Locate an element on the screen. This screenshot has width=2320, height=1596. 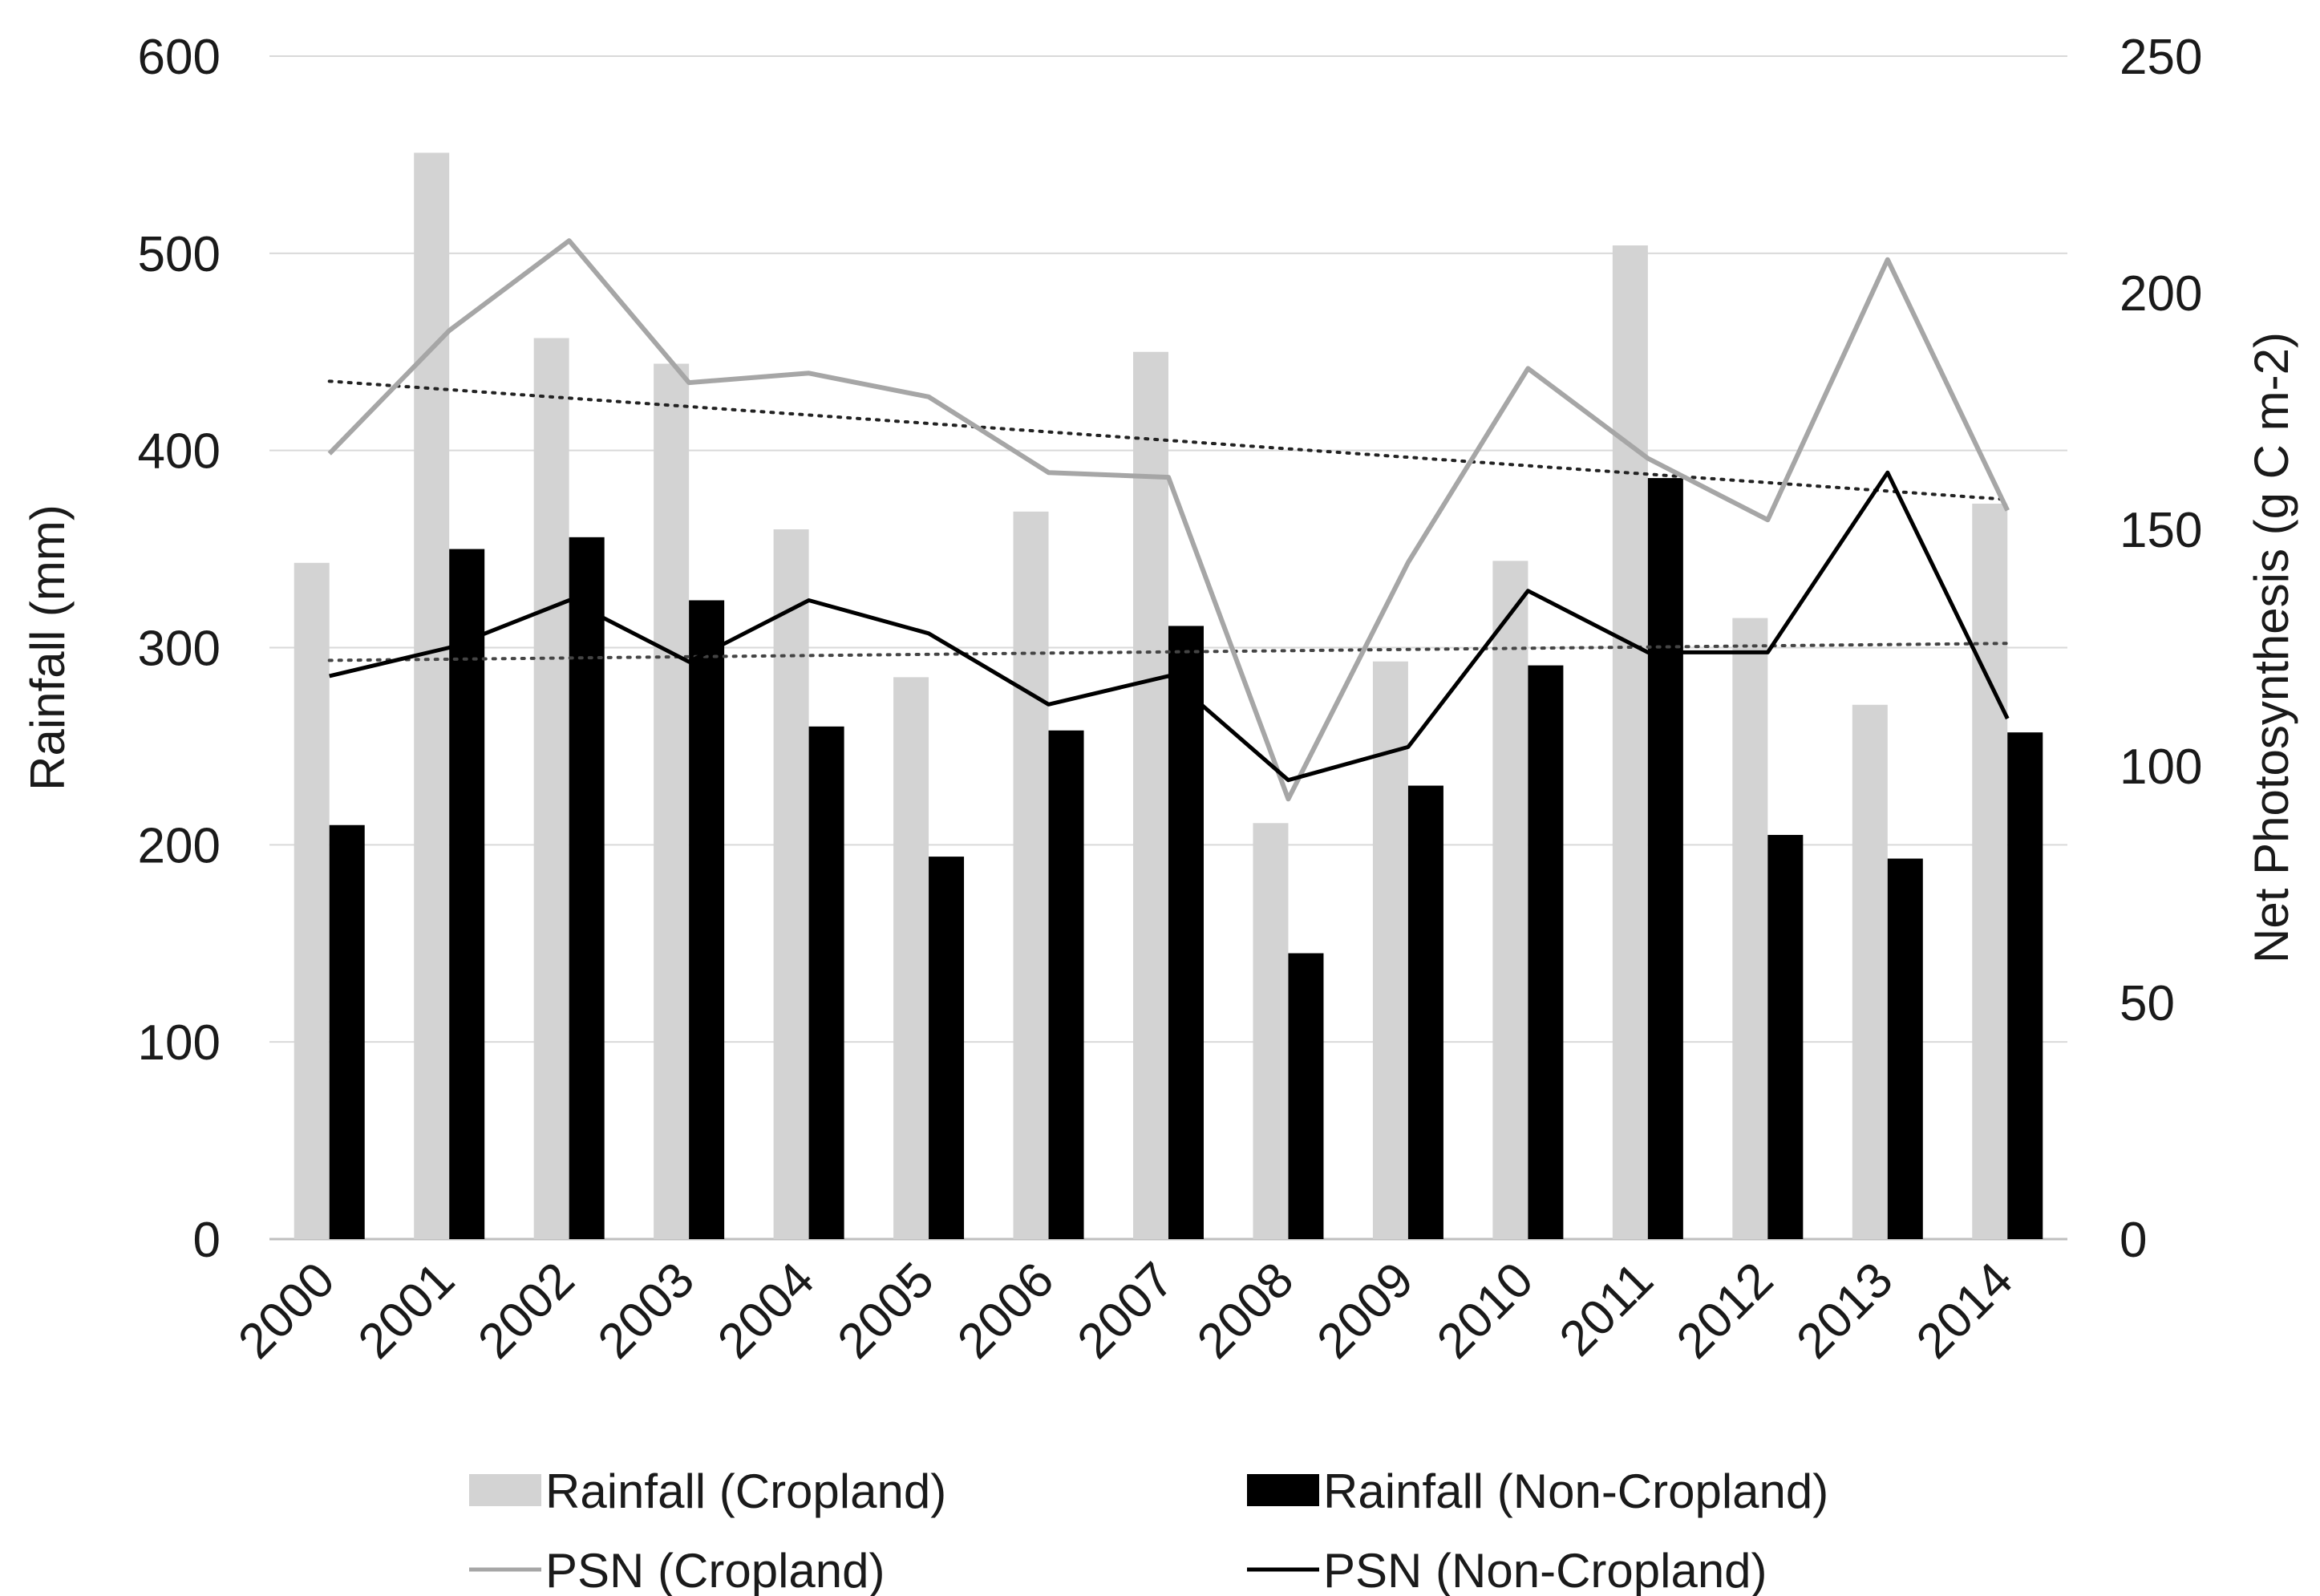
y-right-axis-title: Net Photosynthesis (g C m-2) is located at coordinates (2271, 647).